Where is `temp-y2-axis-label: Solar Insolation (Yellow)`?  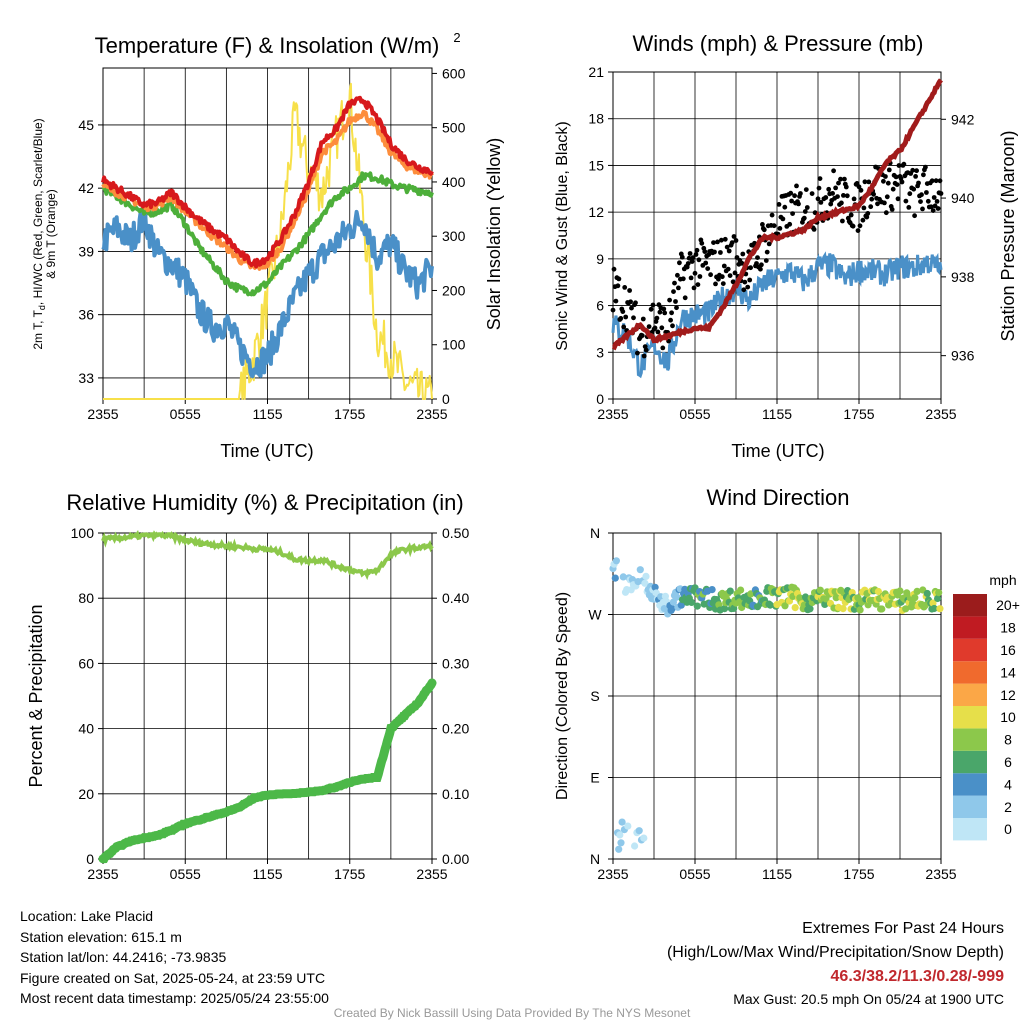
temp-y2-axis-label: Solar Insolation (Yellow) is located at coordinates (494, 234).